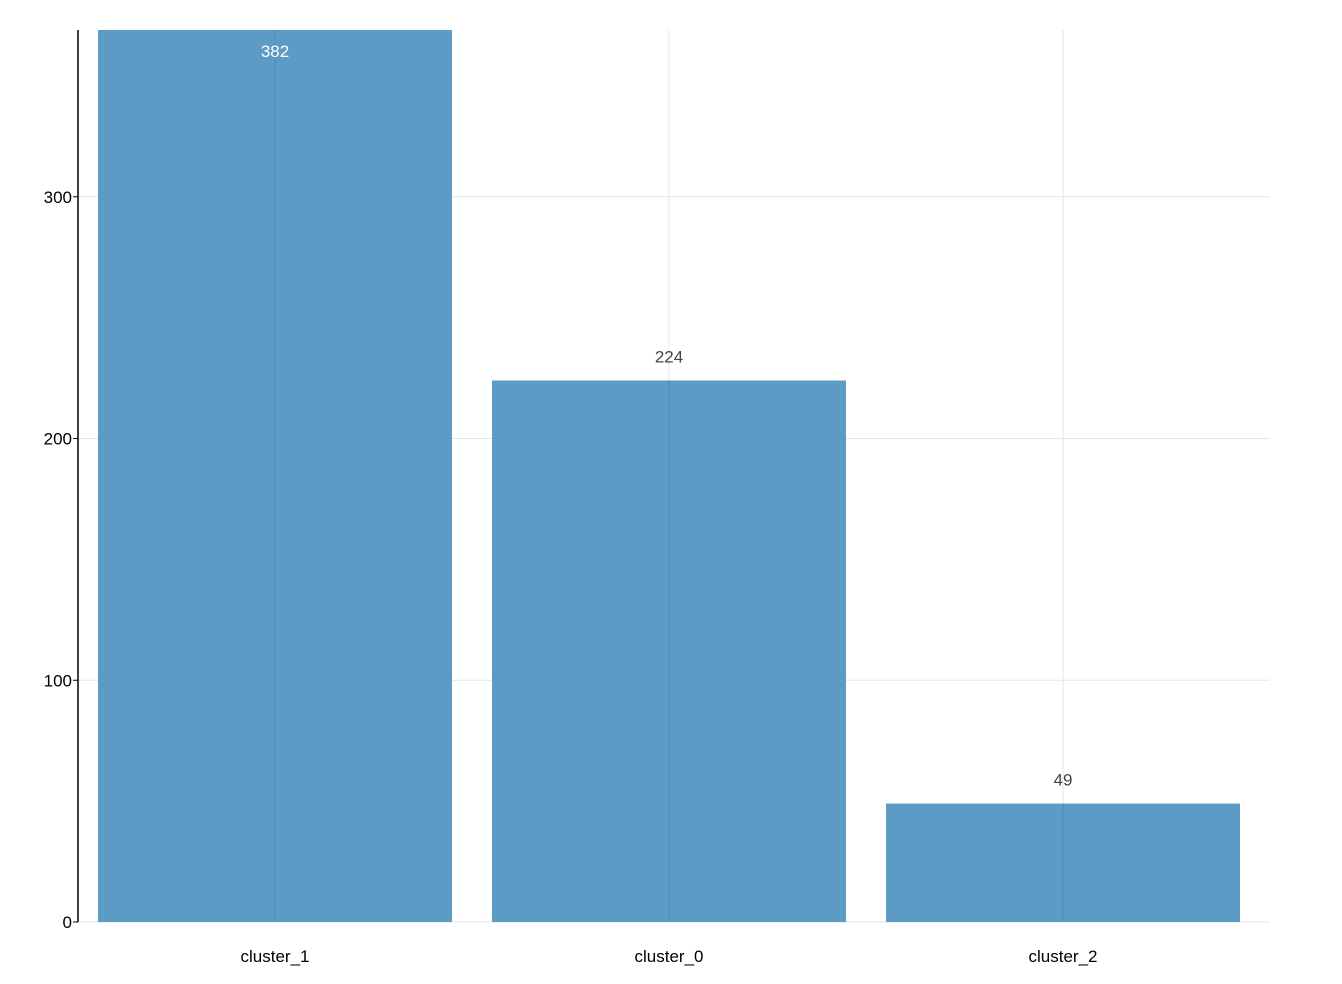  Describe the element at coordinates (67, 922) in the screenshot. I see `y-tick-label: 0` at that location.